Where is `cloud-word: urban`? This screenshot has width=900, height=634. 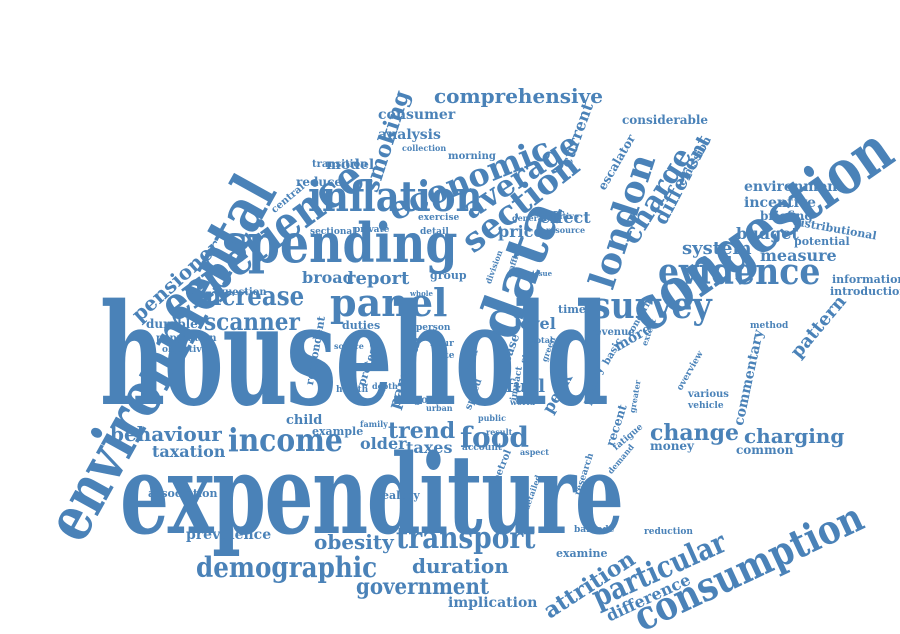 cloud-word: urban is located at coordinates (439, 408).